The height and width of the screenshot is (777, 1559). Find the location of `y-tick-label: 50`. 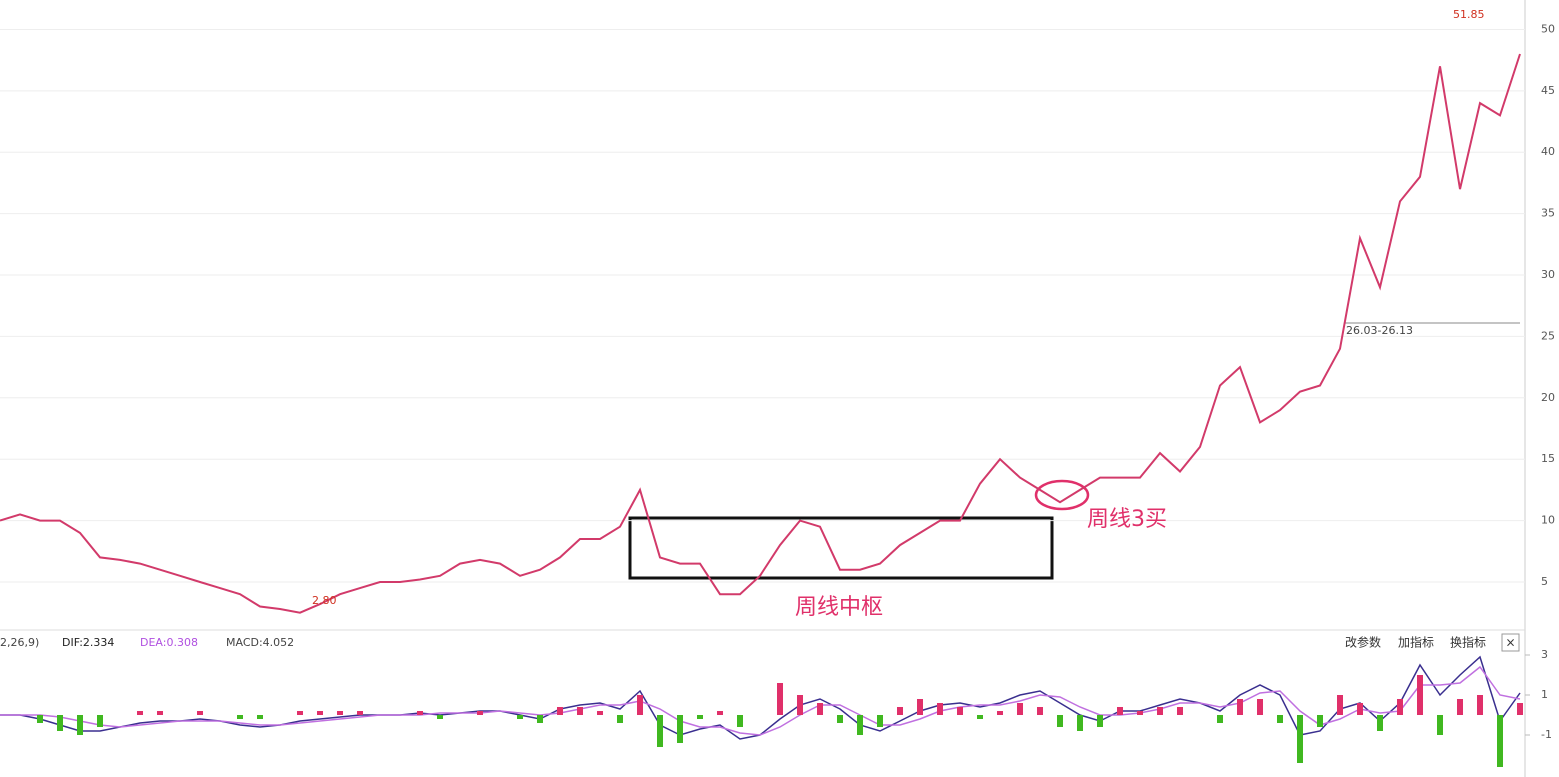

y-tick-label: 50 is located at coordinates (1548, 28).